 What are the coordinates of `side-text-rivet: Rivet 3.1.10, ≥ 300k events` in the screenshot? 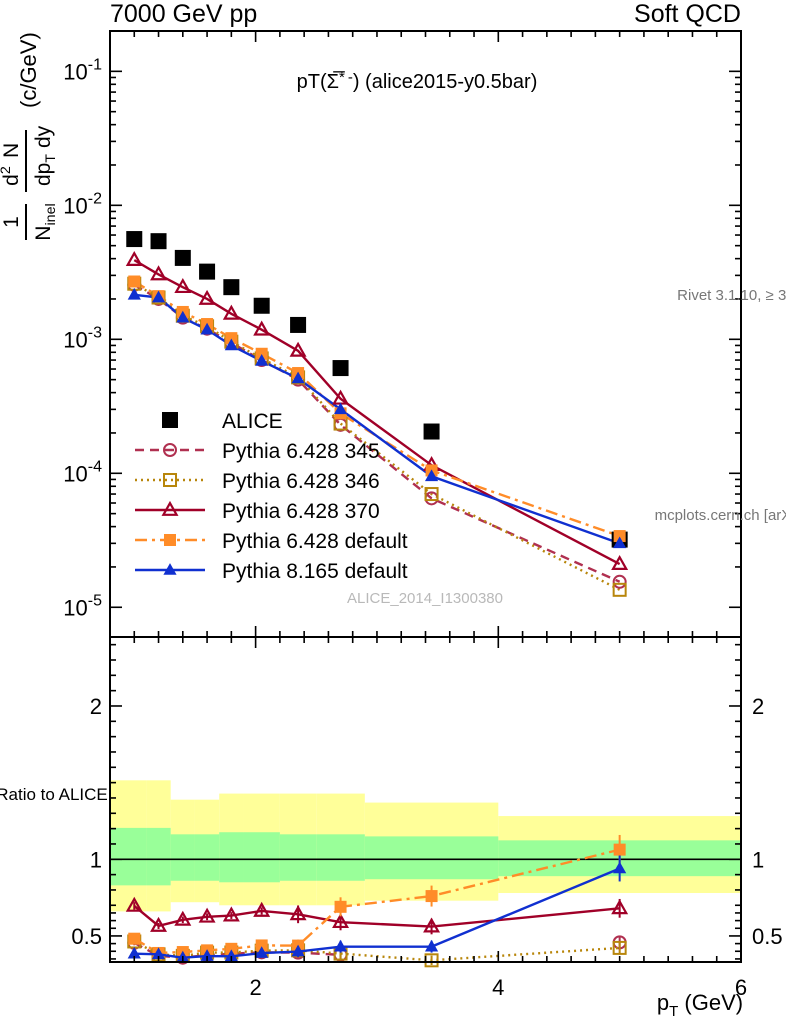 It's located at (731, 295).